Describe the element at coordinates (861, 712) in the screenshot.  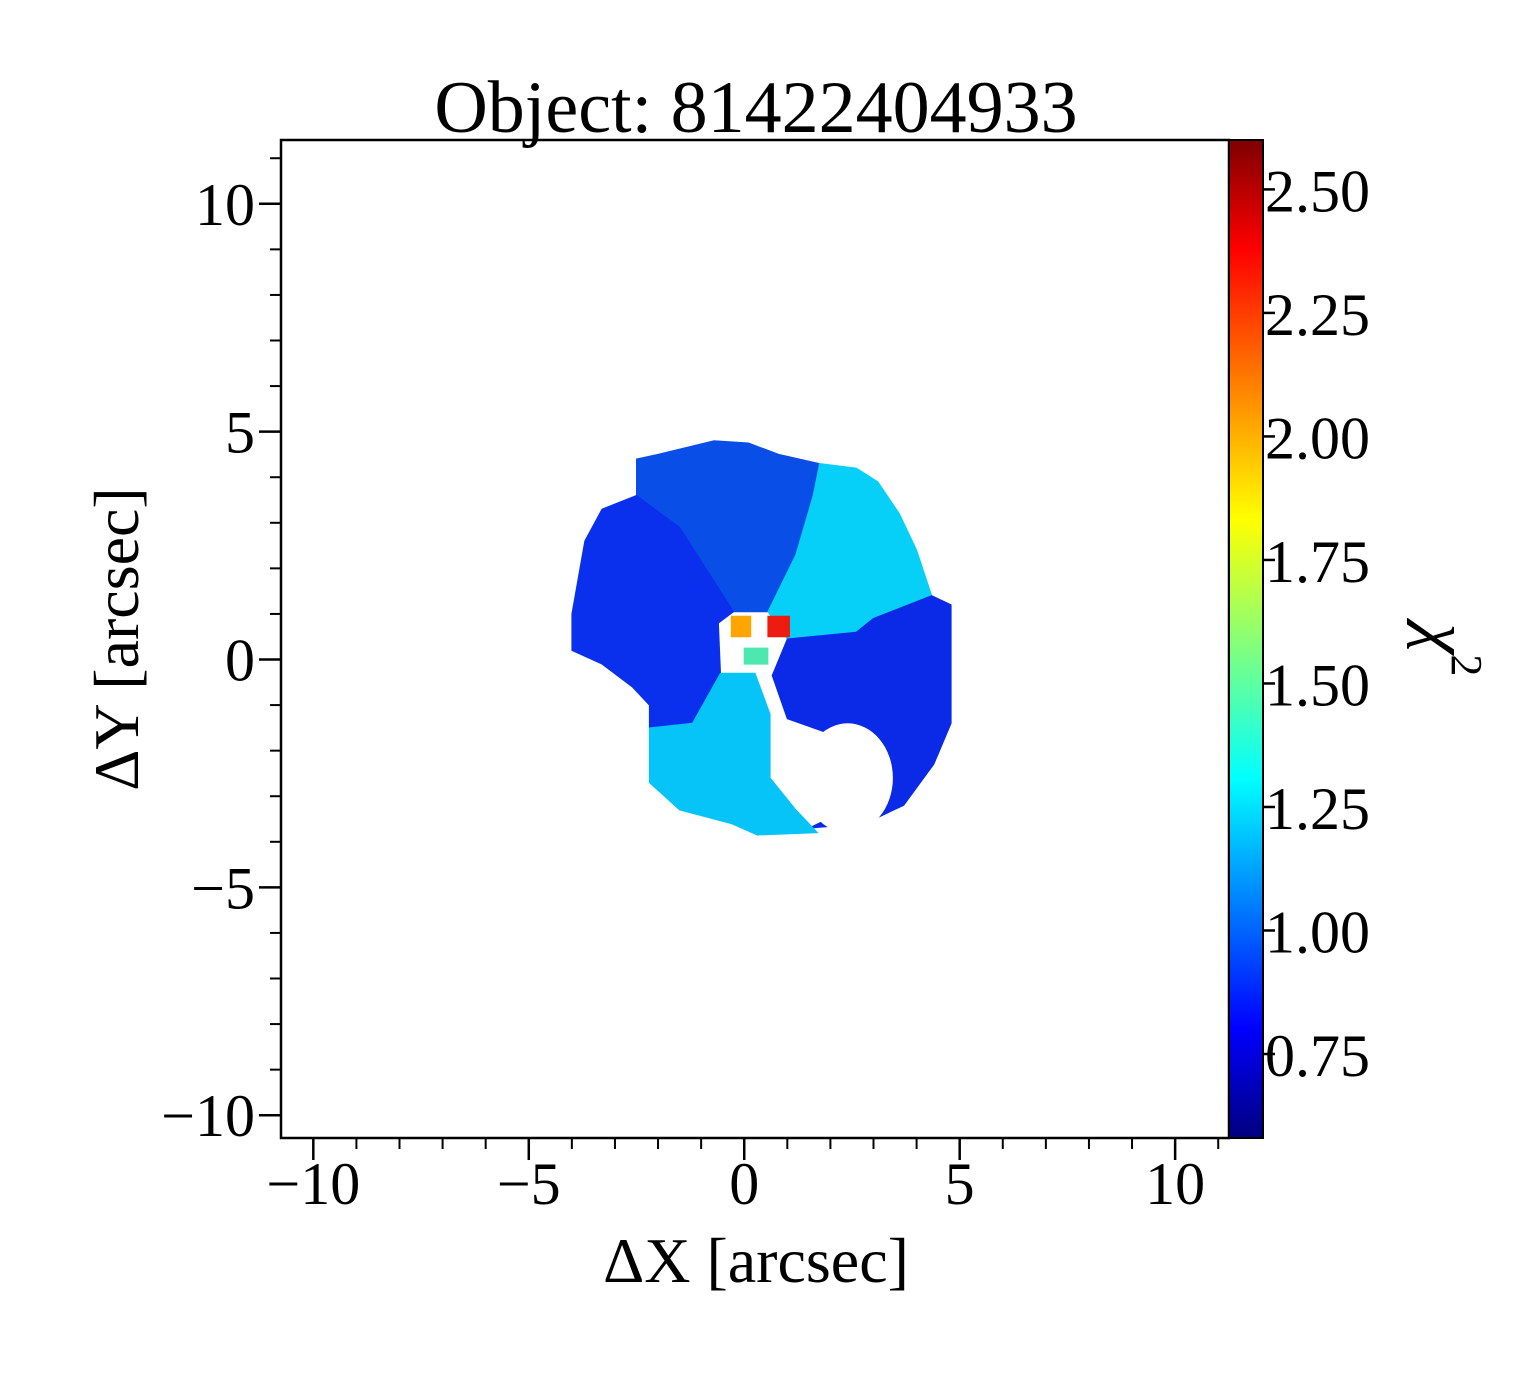
I see `bin-east` at that location.